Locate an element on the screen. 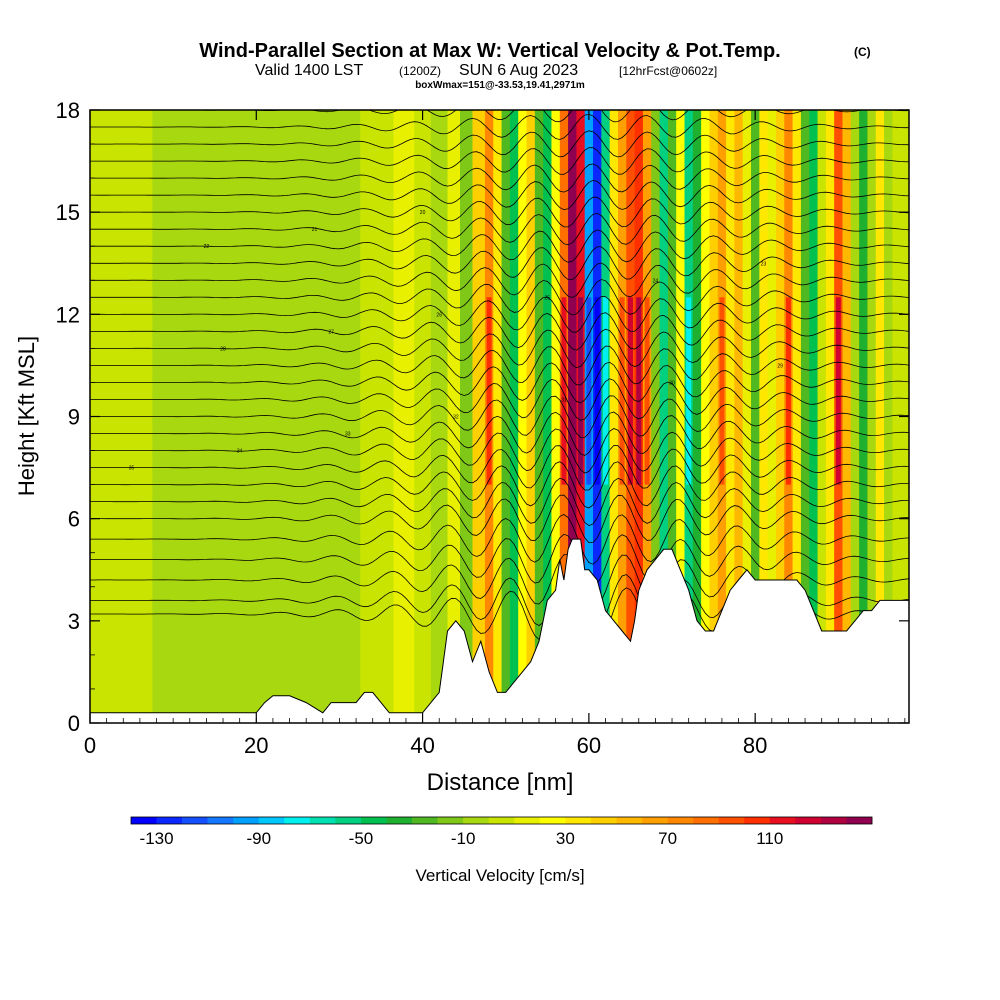 The height and width of the screenshot is (1000, 1000). valid-time-label: Valid 1400 LST is located at coordinates (309, 70).